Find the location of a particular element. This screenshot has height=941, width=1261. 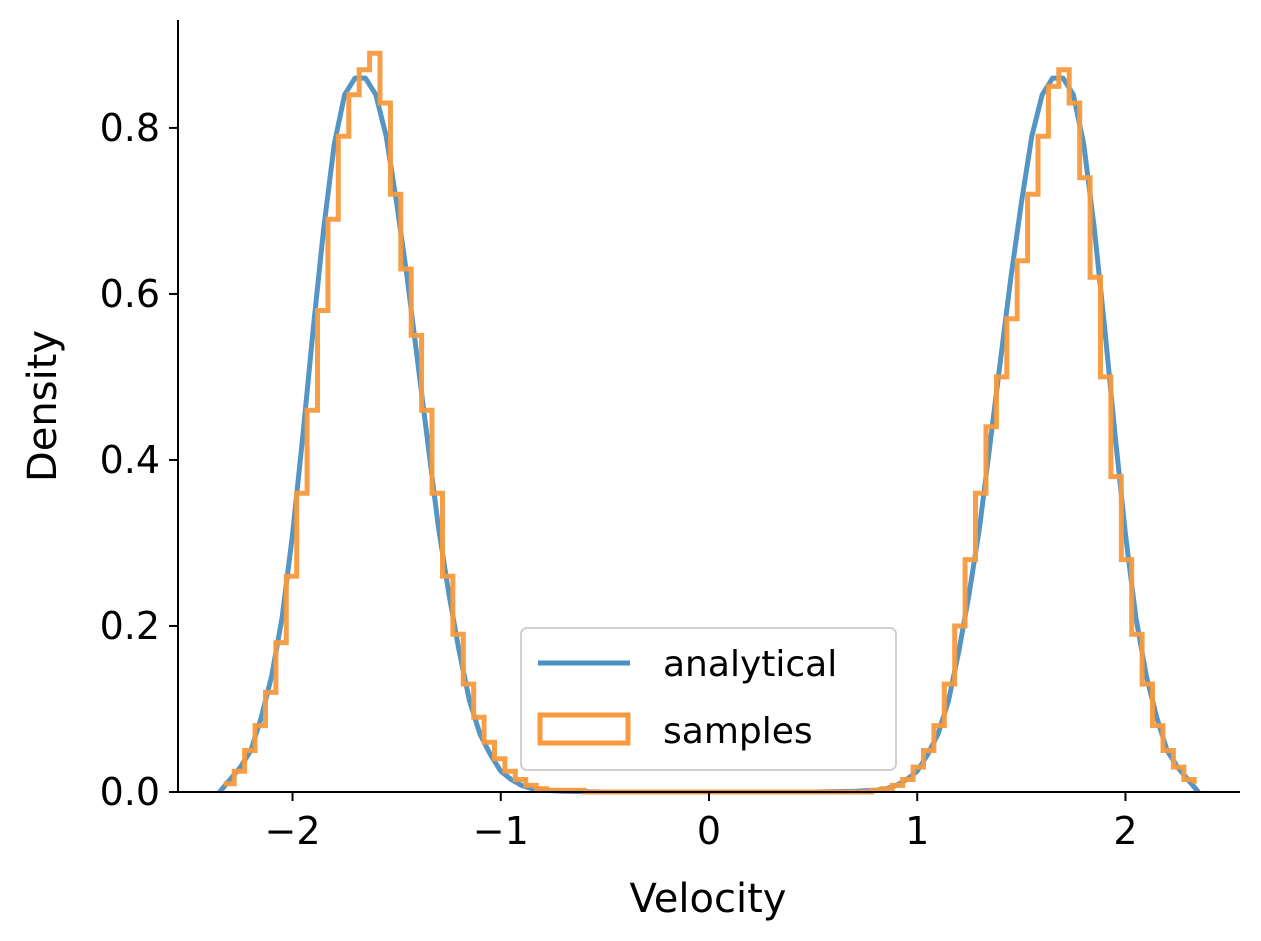

y-axis-title: Density is located at coordinates (43, 406).